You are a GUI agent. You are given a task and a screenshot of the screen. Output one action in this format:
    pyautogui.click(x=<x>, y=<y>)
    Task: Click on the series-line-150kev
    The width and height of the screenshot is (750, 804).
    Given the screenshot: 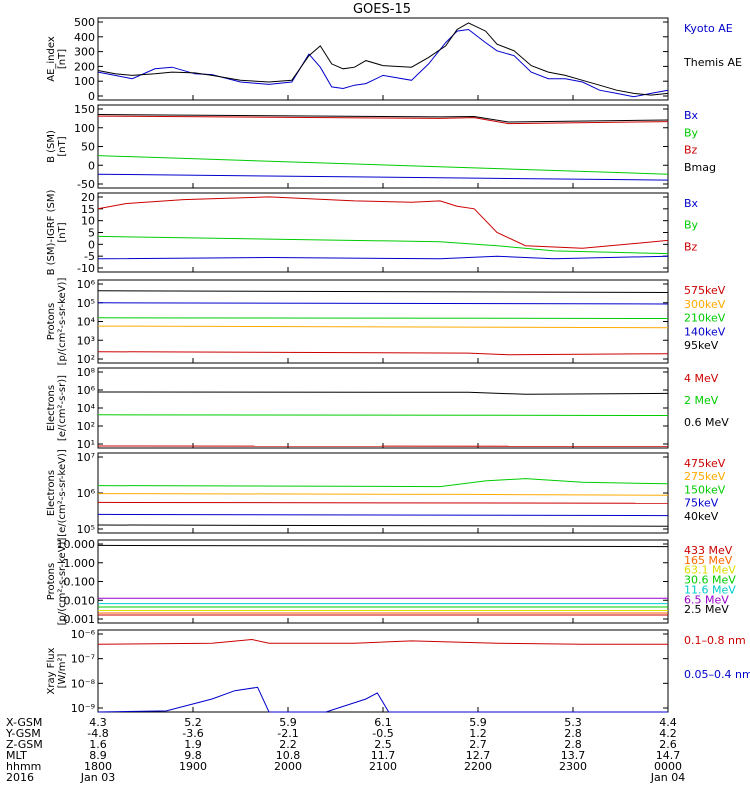 What is the action you would take?
    pyautogui.click(x=383, y=483)
    